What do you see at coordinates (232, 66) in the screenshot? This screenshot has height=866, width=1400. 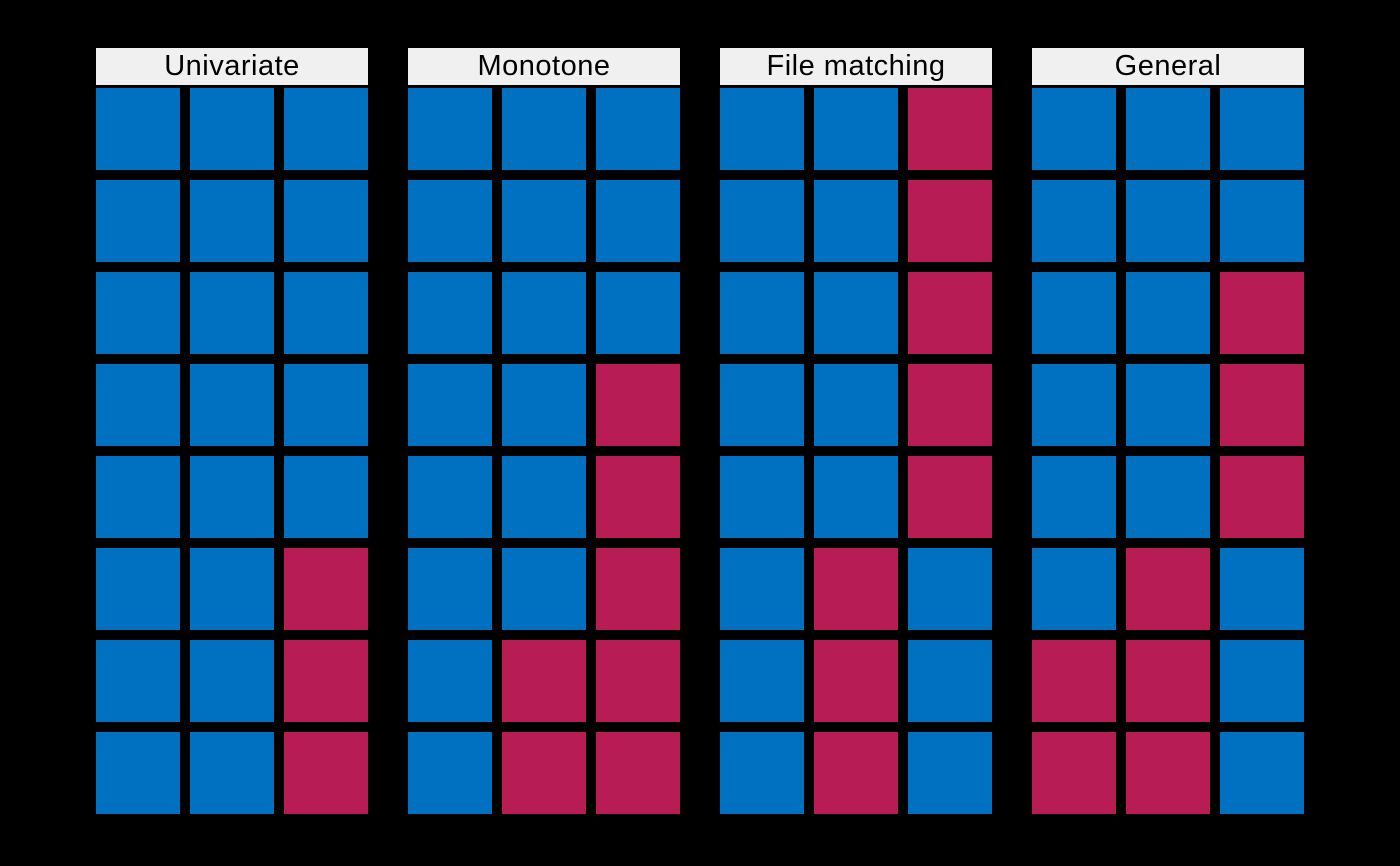 I see `panel-title: Univariate` at bounding box center [232, 66].